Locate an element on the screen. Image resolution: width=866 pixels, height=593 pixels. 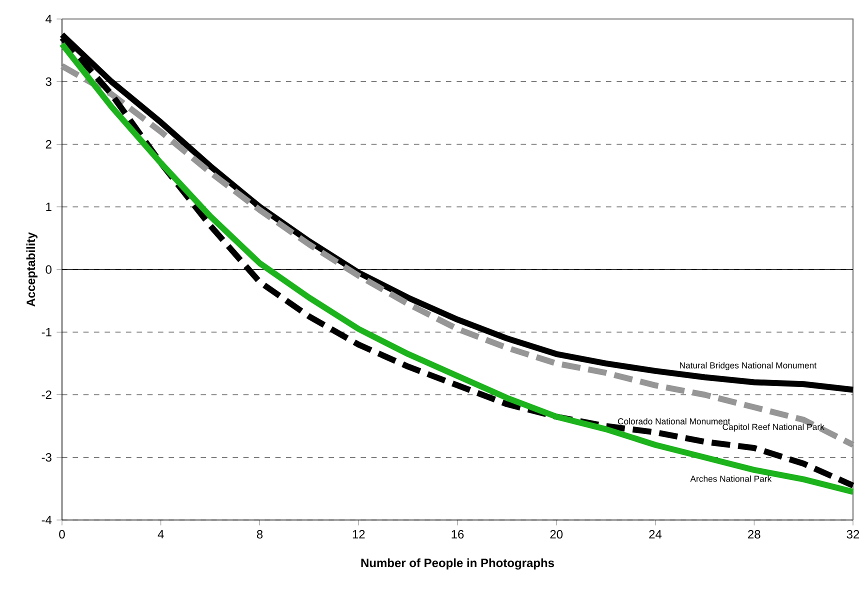
y-axis-title: Acceptability is located at coordinates (32, 269).